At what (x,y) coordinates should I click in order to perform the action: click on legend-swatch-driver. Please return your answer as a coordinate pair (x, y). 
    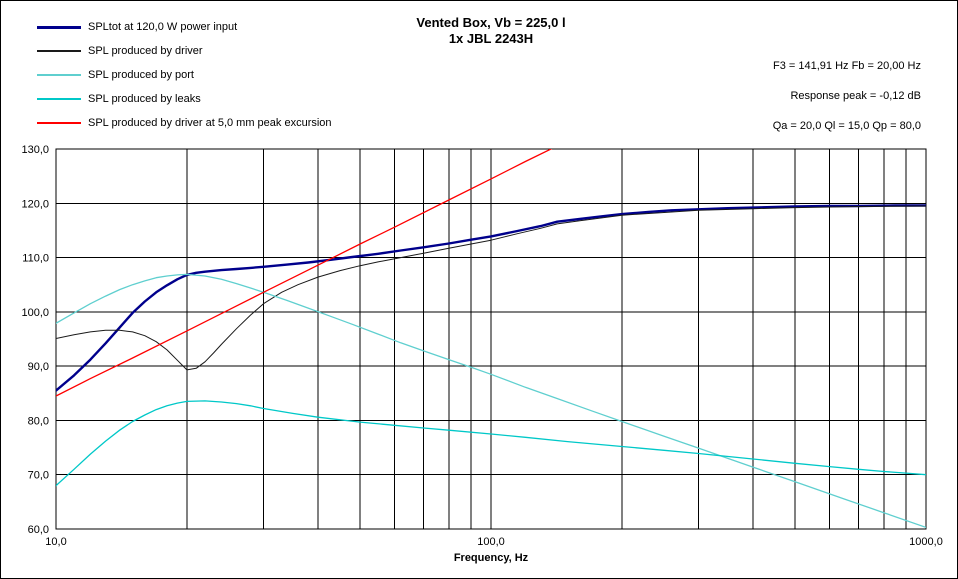
    Looking at the image, I should click on (59, 51).